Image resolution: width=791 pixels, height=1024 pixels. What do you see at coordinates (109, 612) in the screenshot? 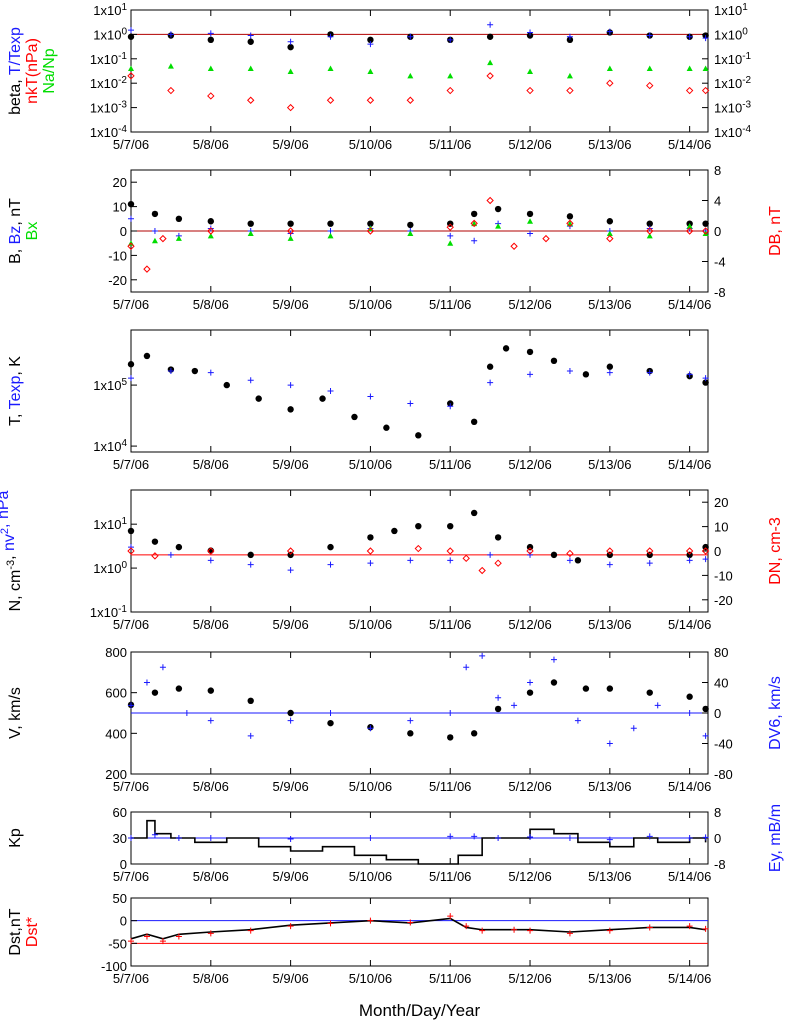
I see `y-tick-label: 1x10-1` at bounding box center [109, 612].